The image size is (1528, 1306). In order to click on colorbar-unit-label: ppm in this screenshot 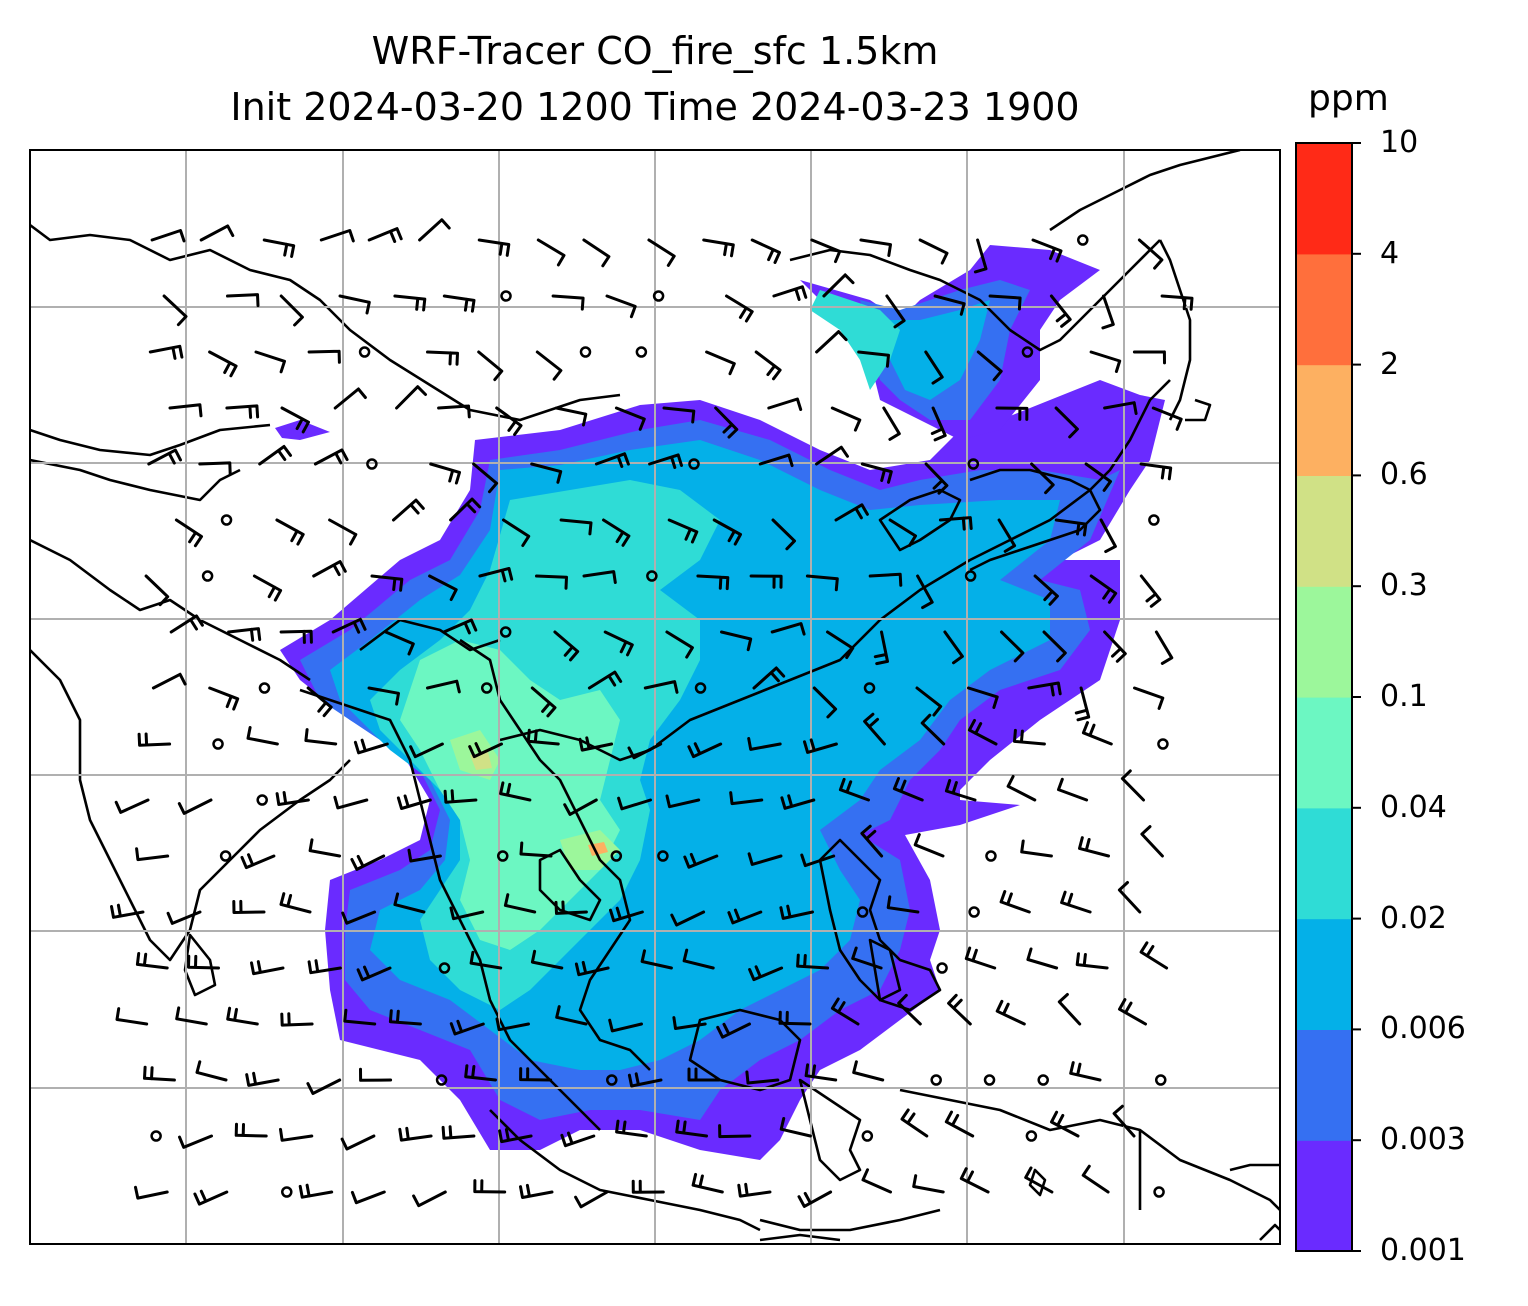, I will do `click(1348, 98)`.